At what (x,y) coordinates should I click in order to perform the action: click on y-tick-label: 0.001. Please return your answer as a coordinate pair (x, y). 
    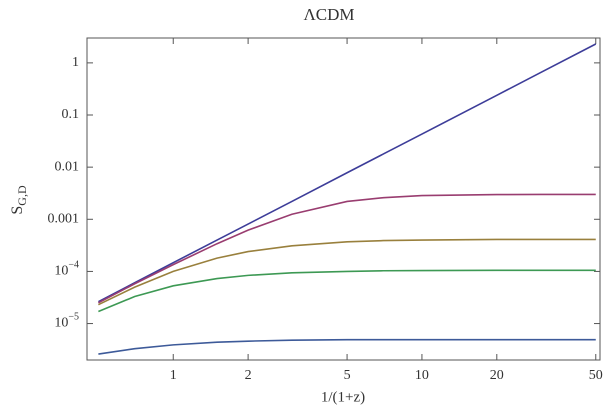
    Looking at the image, I should click on (64, 219).